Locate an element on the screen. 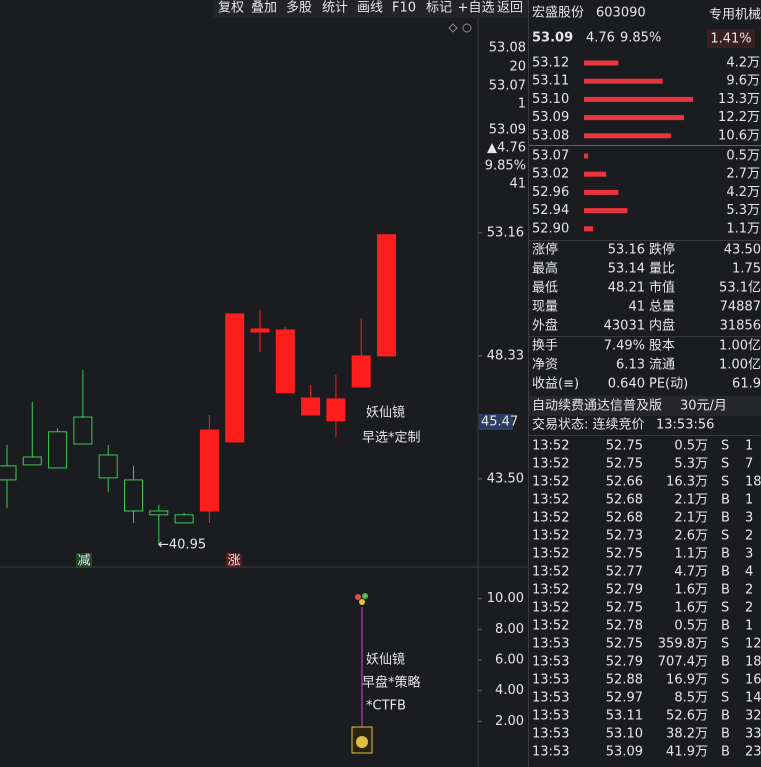 The height and width of the screenshot is (767, 761). toolbar-button: 多股 is located at coordinates (299, 8).